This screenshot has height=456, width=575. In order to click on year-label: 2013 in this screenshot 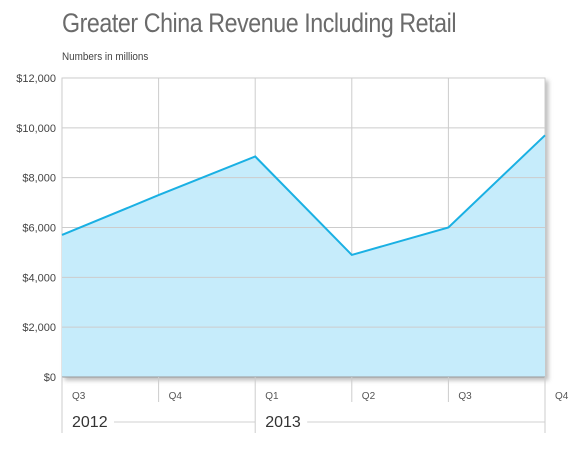, I will do `click(283, 422)`.